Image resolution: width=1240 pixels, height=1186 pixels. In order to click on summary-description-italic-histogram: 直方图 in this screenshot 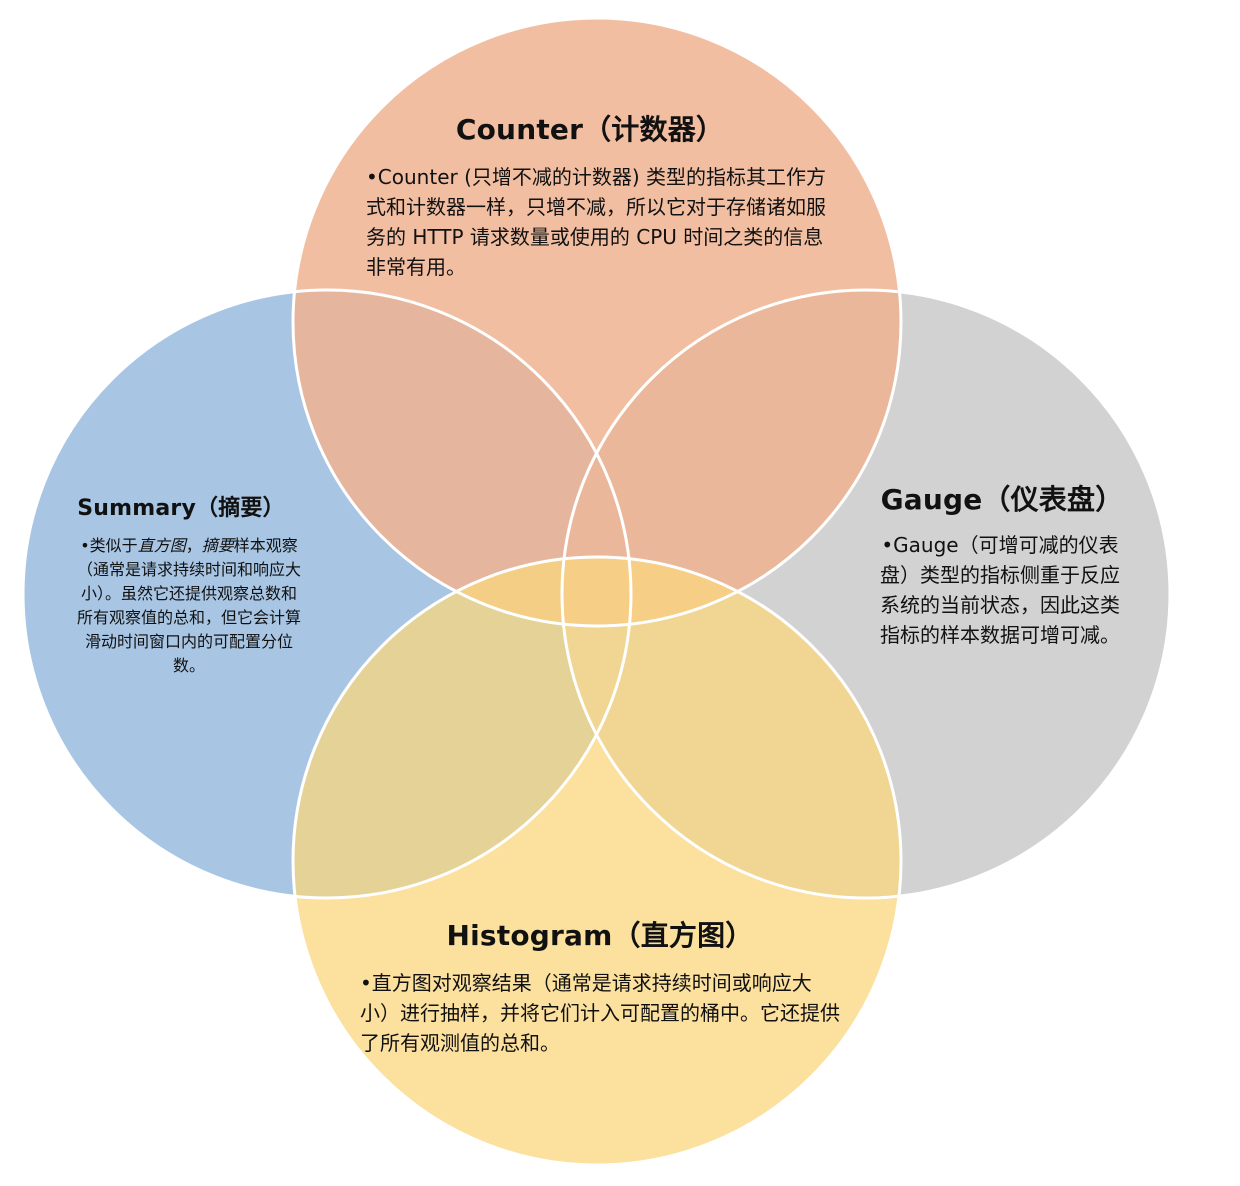, I will do `click(161, 545)`.